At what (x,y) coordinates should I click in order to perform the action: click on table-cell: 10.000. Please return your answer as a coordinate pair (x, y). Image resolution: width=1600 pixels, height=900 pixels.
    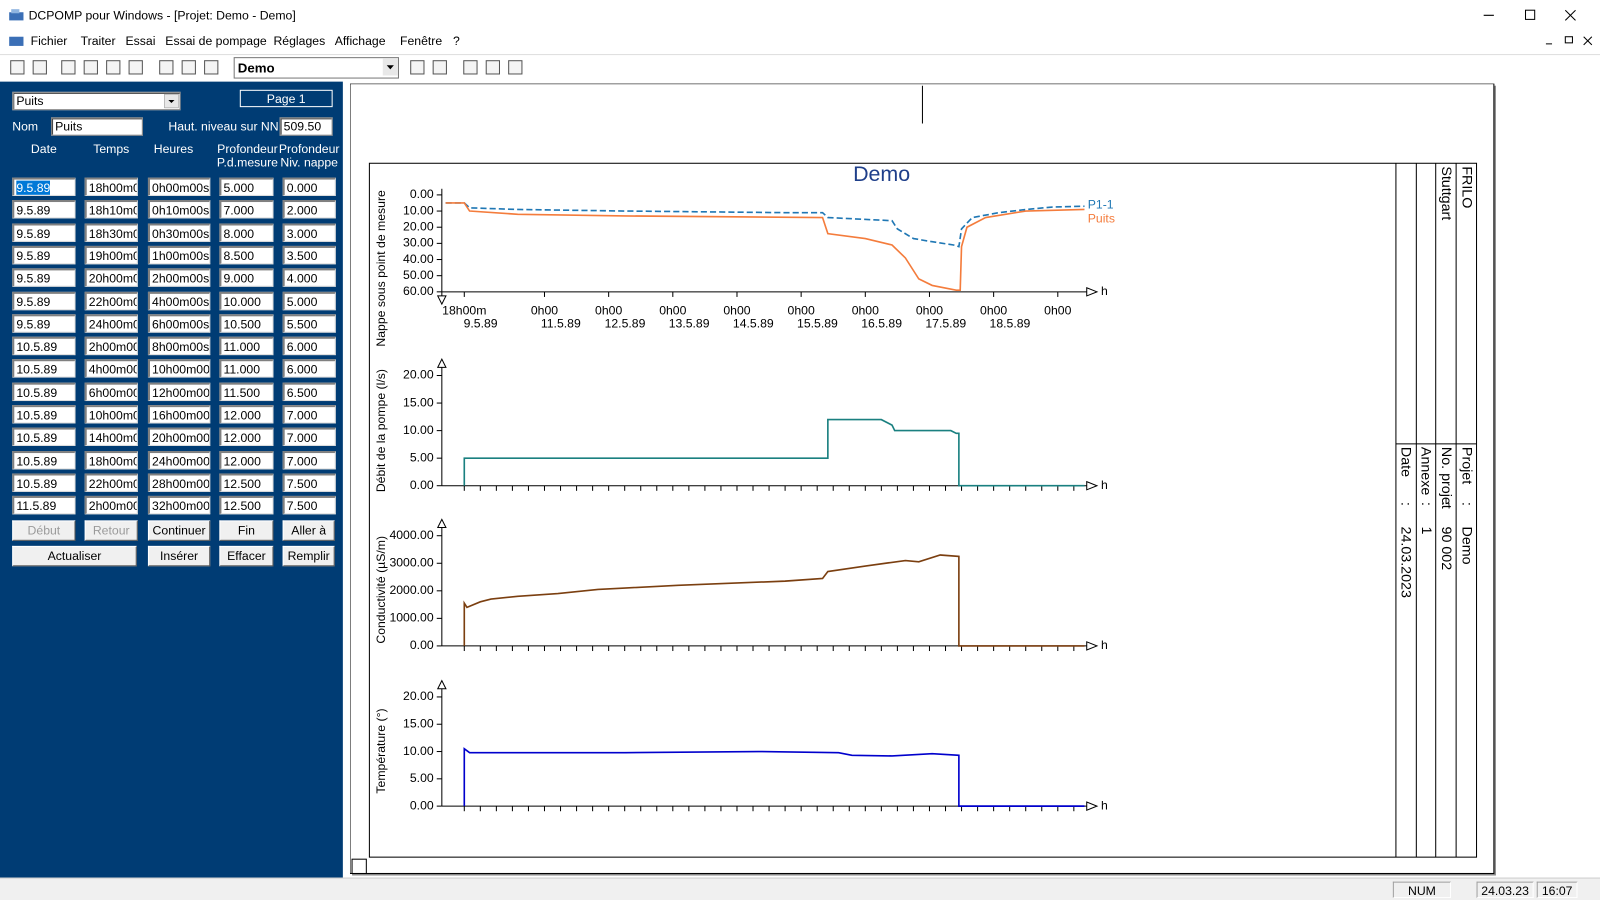
    Looking at the image, I should click on (246, 300).